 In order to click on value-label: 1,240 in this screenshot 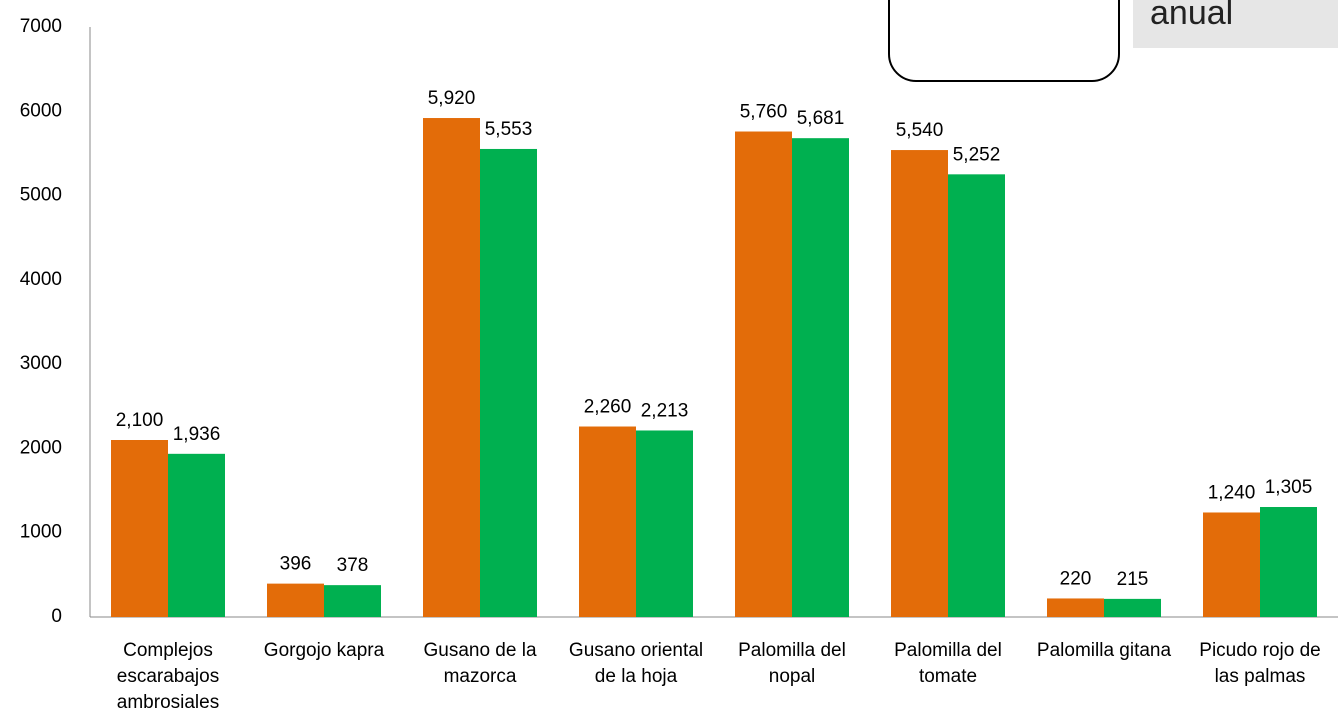, I will do `click(1232, 492)`.